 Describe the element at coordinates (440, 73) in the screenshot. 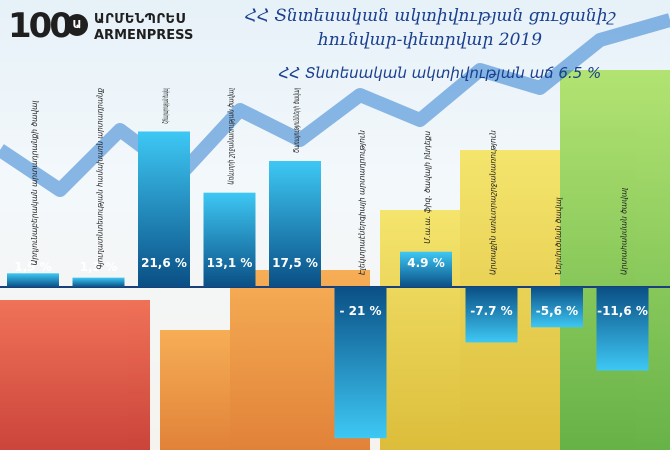

I see `chart-subtitle: ՀՀ Տնտեսական ակտիվության աճ 6.5 %` at that location.